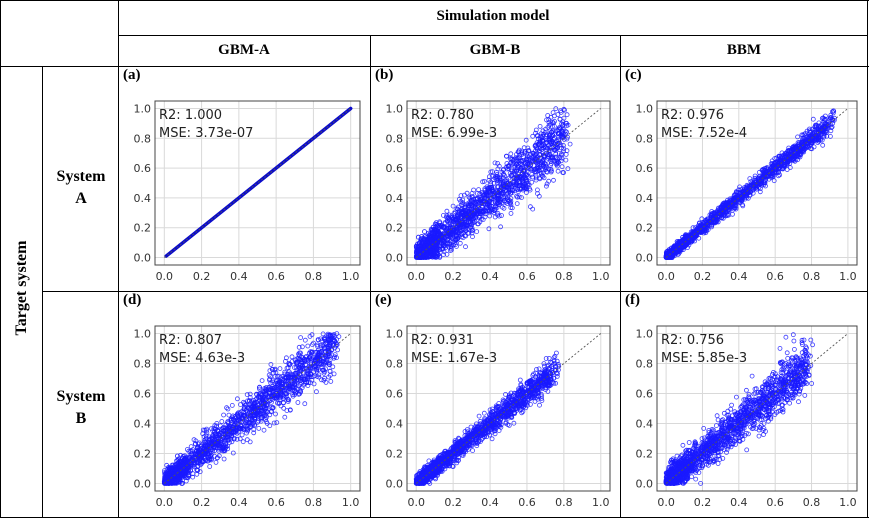 The image size is (869, 522). I want to click on row-label-system-a-line1: System, so click(81, 177).